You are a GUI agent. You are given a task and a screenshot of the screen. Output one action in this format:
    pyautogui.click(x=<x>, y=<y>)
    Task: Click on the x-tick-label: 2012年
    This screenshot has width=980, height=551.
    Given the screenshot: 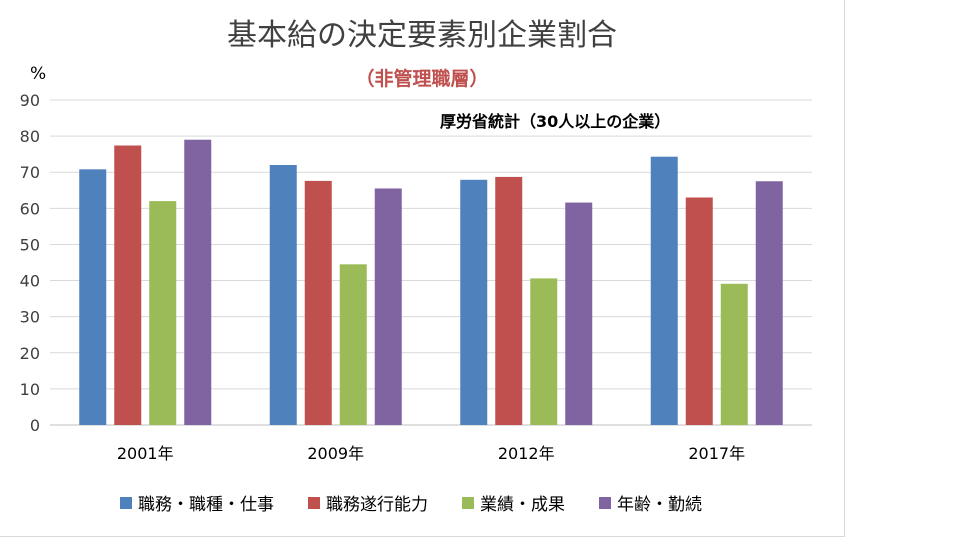 What is the action you would take?
    pyautogui.click(x=526, y=453)
    